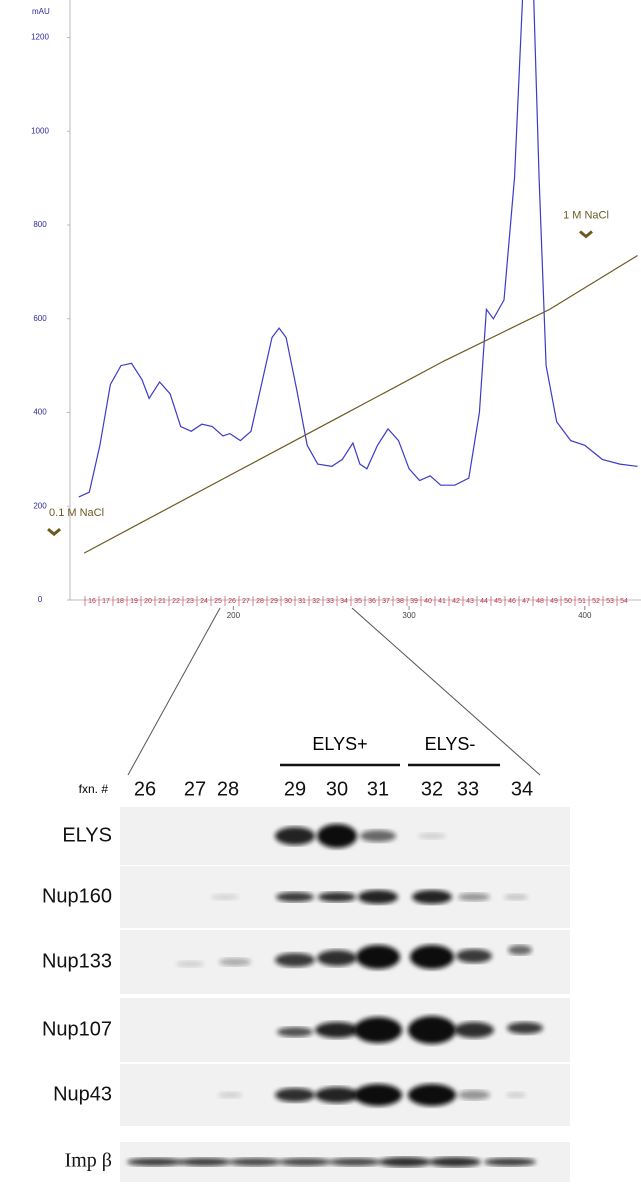 This screenshot has width=641, height=1202. Describe the element at coordinates (484, 601) in the screenshot. I see `fraction-label: 44` at that location.